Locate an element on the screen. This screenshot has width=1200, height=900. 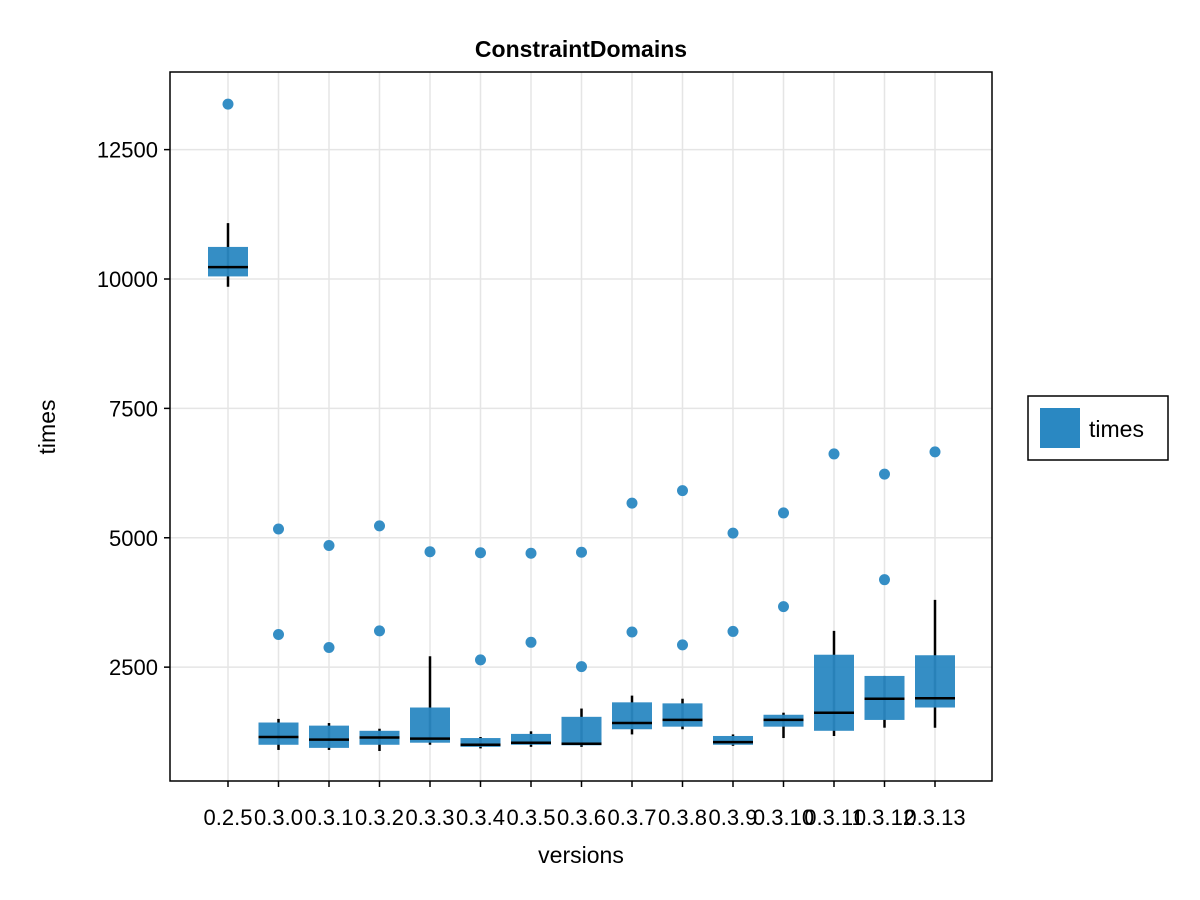
y-tick-label: 12500 is located at coordinates (127, 150).